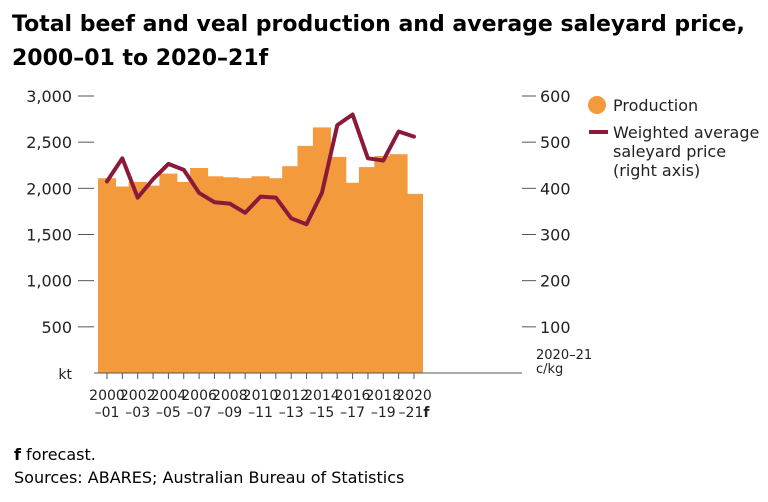 This screenshot has width=768, height=502. Describe the element at coordinates (655, 105) in the screenshot. I see `legend-production-label: Production` at that location.